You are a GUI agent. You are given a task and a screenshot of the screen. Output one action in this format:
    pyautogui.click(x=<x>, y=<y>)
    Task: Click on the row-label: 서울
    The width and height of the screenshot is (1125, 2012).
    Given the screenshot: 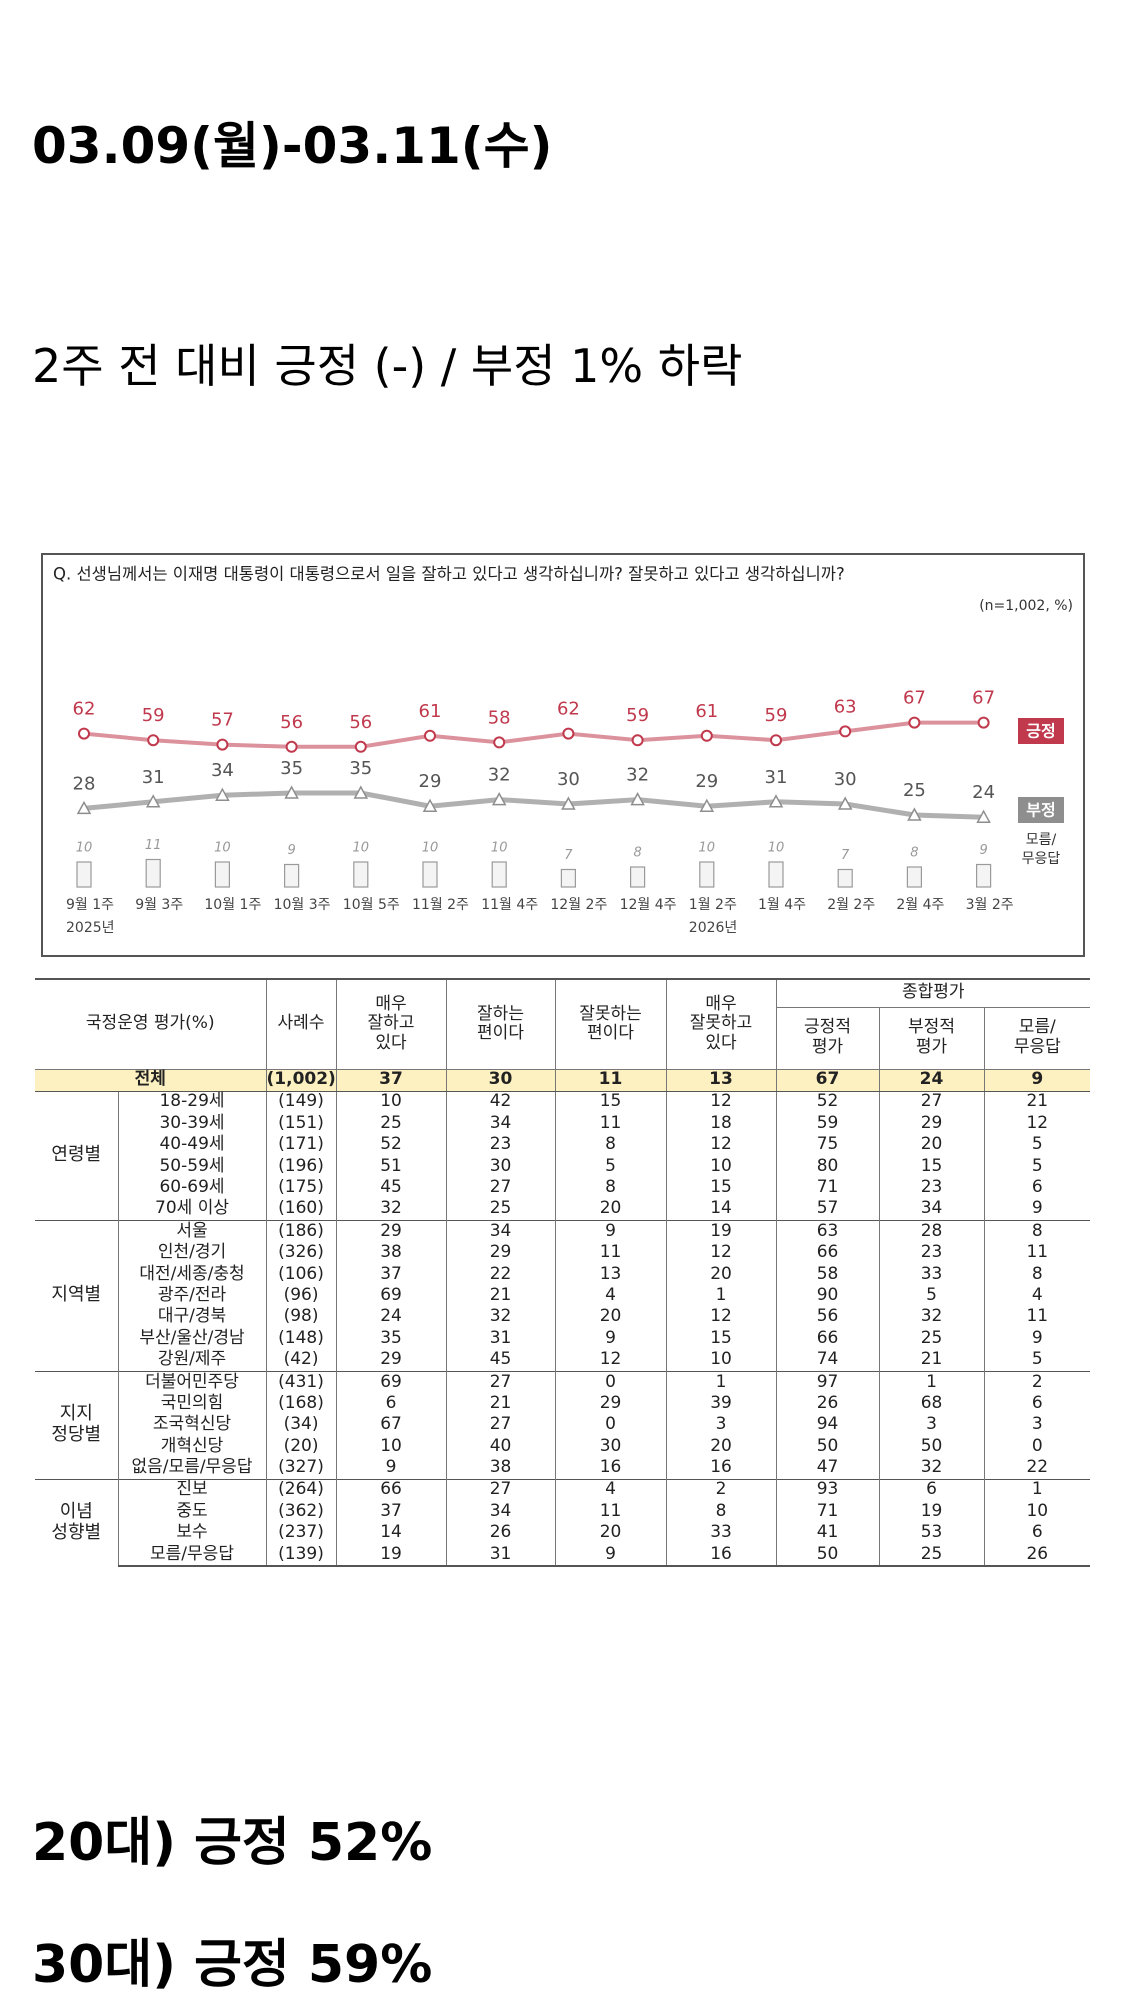 What is the action you would take?
    pyautogui.click(x=192, y=1231)
    